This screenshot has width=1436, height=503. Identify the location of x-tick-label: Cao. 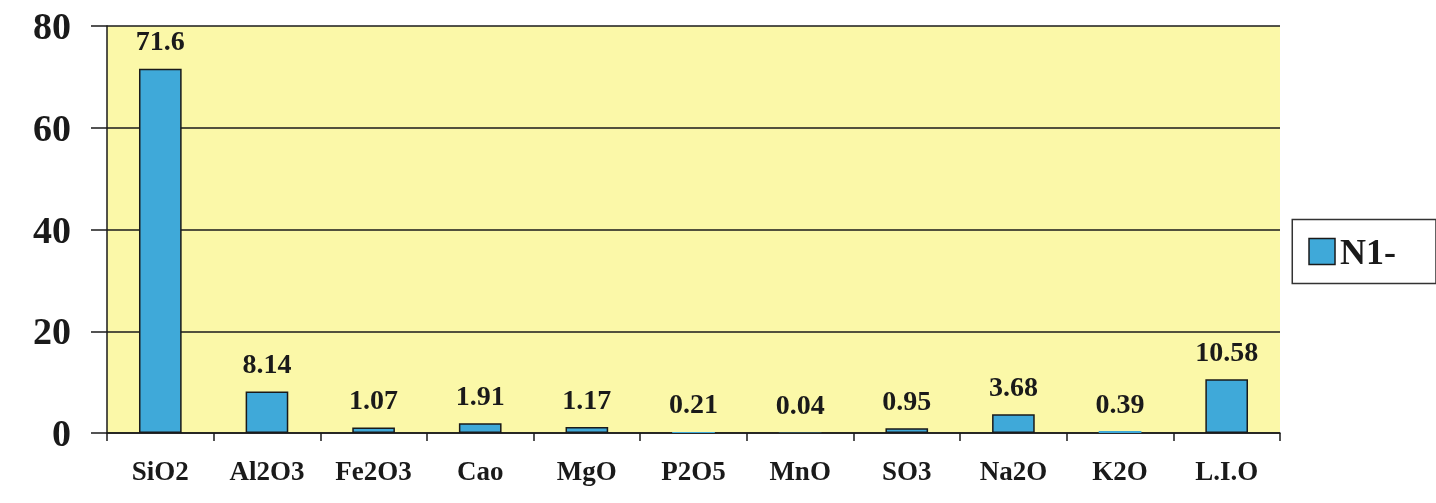
(480, 470).